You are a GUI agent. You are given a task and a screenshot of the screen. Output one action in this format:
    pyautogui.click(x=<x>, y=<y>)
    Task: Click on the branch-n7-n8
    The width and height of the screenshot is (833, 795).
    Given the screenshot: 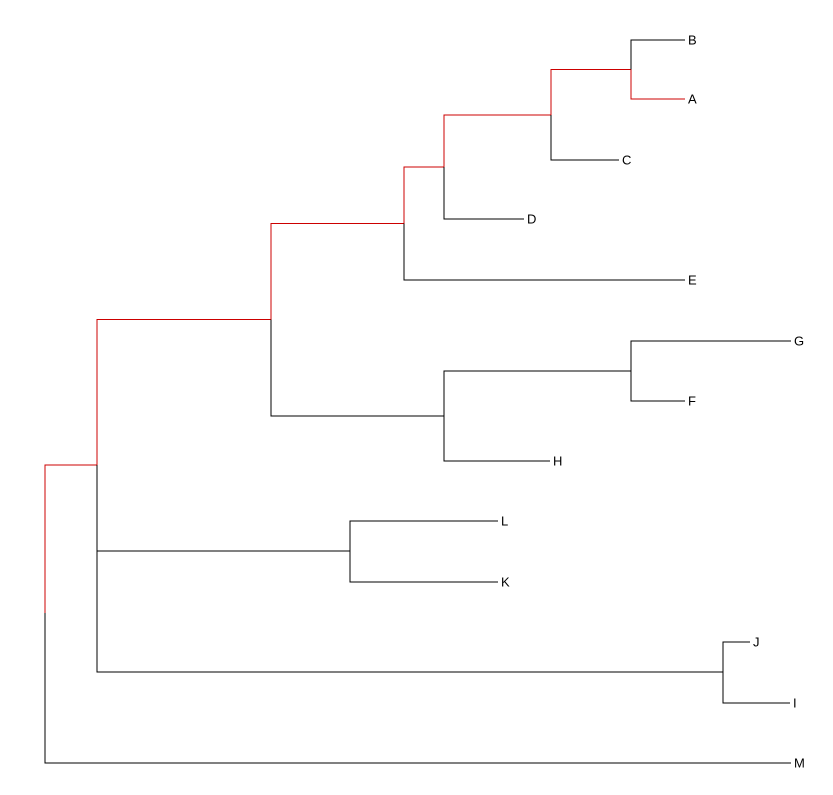 What is the action you would take?
    pyautogui.click(x=537, y=393)
    